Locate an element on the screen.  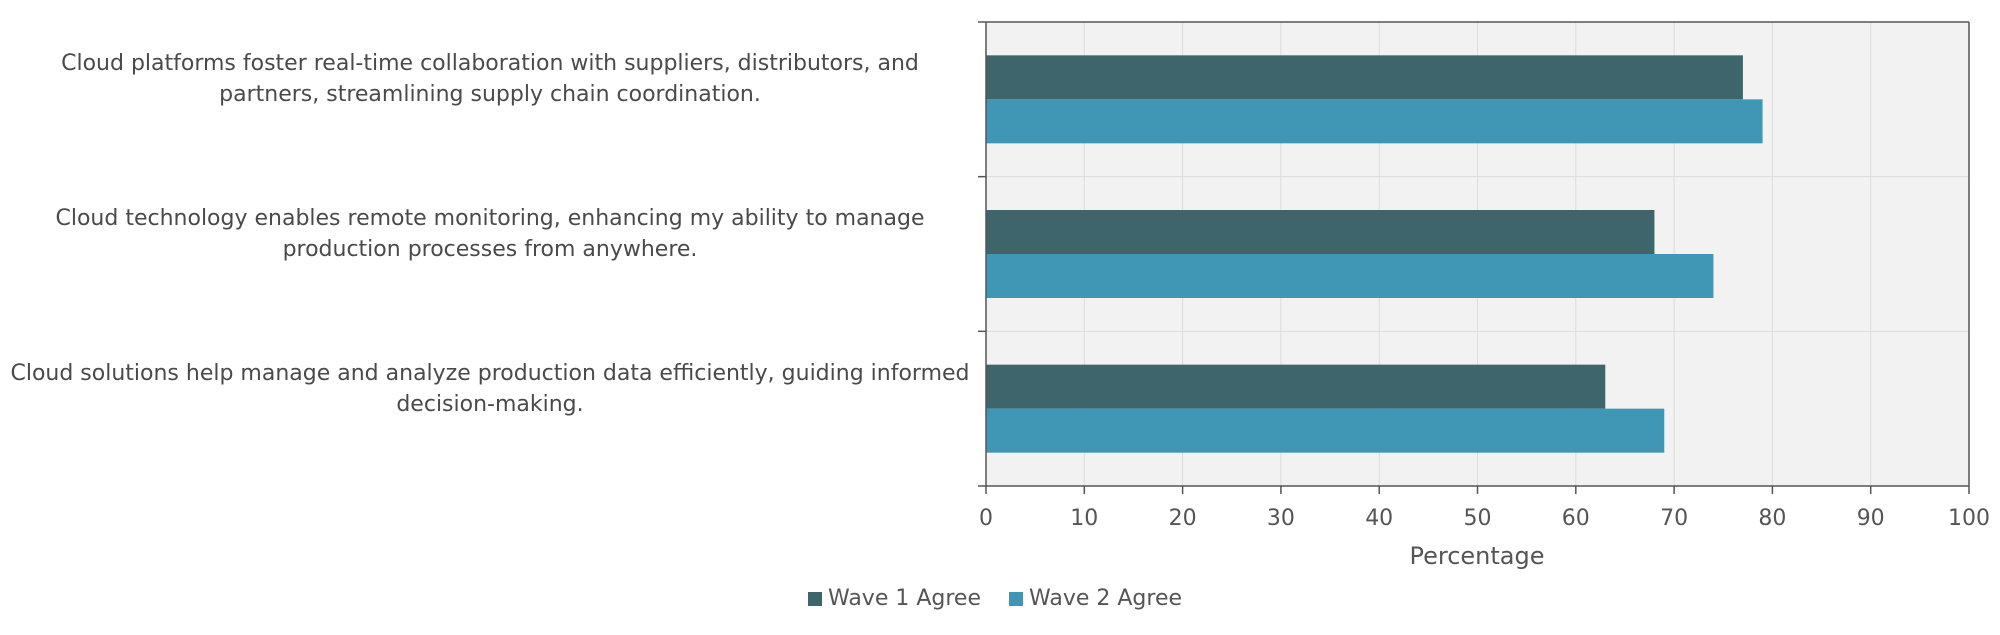
legend-label-wave-1: Wave 1 Agree is located at coordinates (904, 598).